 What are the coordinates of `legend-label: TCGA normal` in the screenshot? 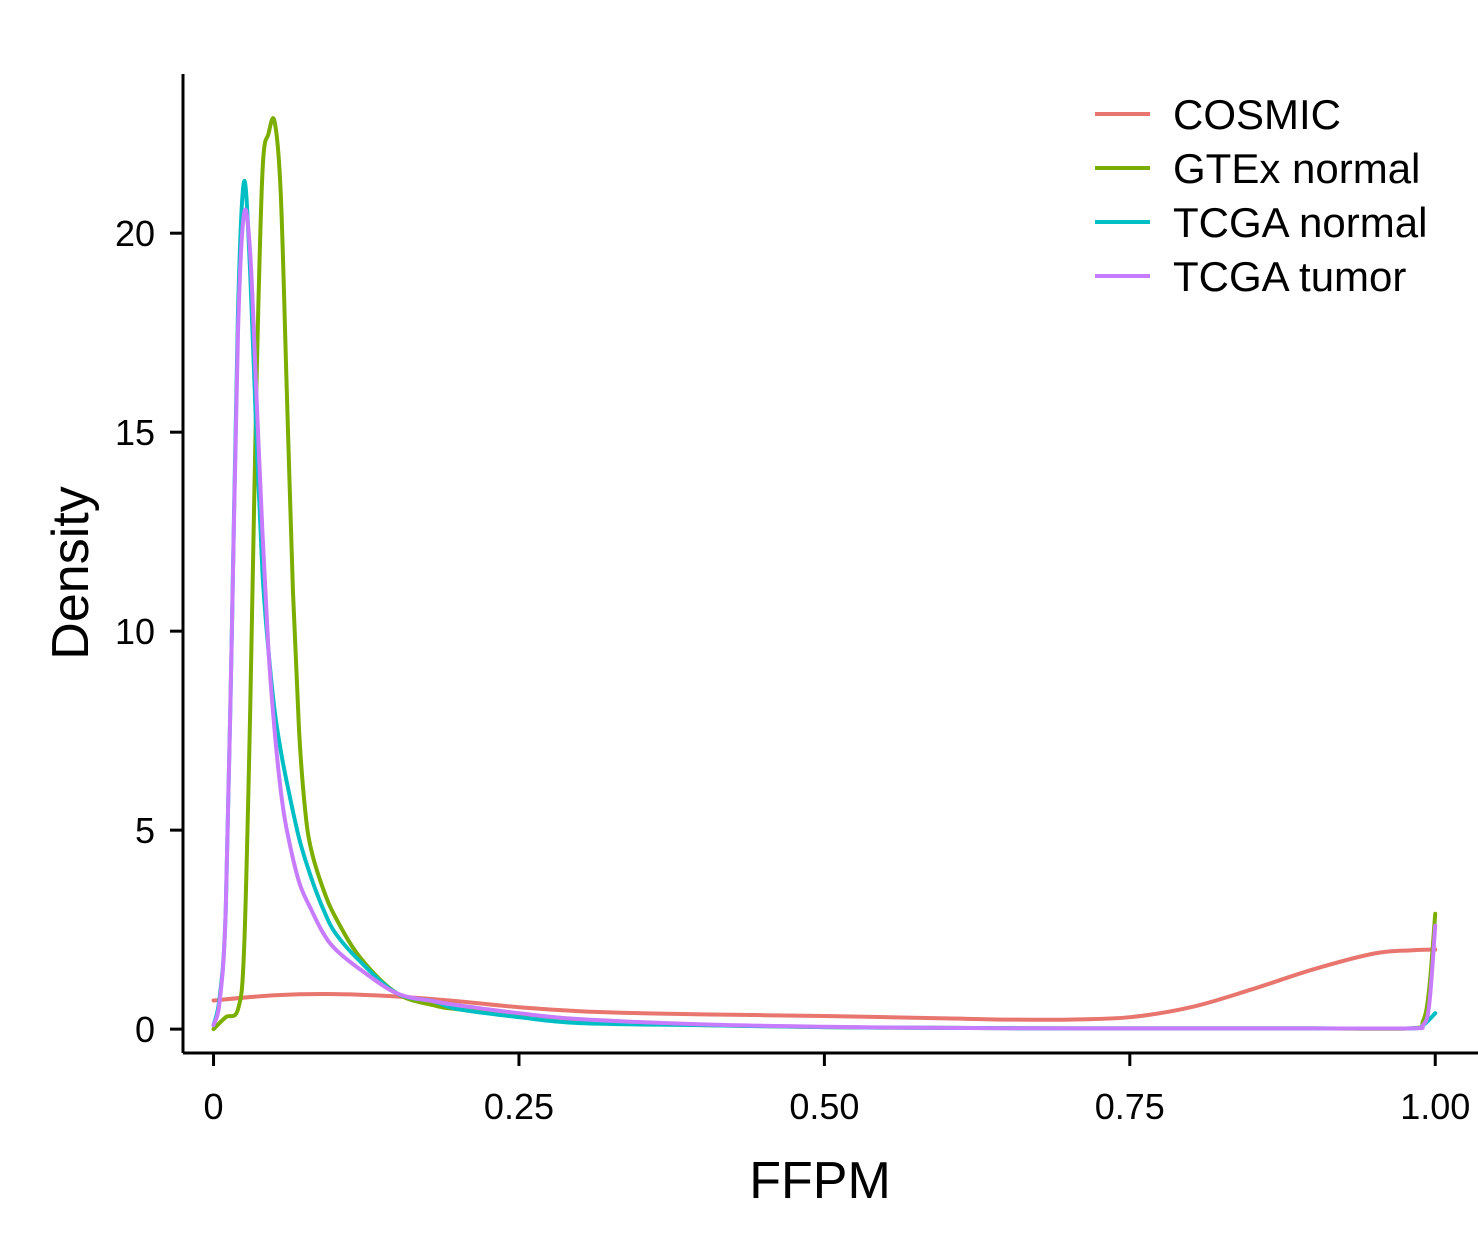 It's located at (1300, 222).